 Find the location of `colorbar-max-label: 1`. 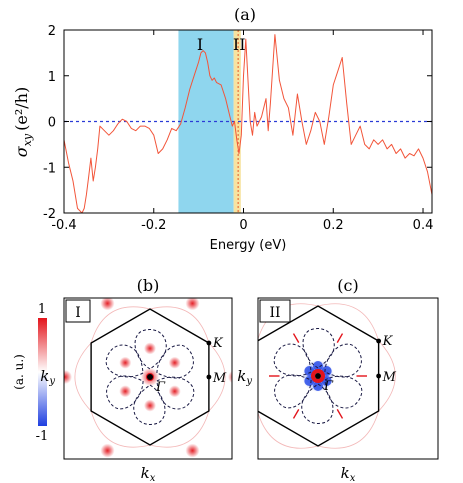

colorbar-max-label: 1 is located at coordinates (42, 309).